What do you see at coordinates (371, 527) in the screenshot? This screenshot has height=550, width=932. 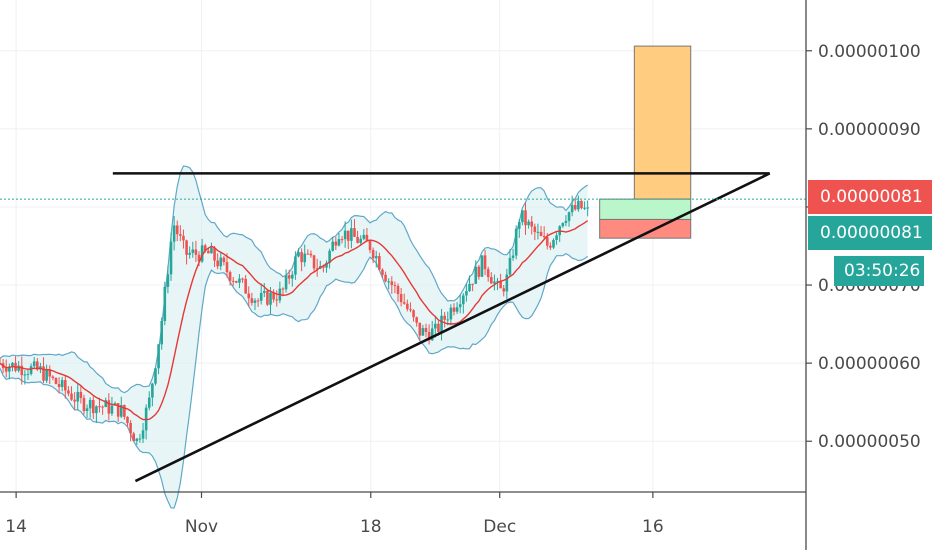 I see `x-tick-label: 18` at bounding box center [371, 527].